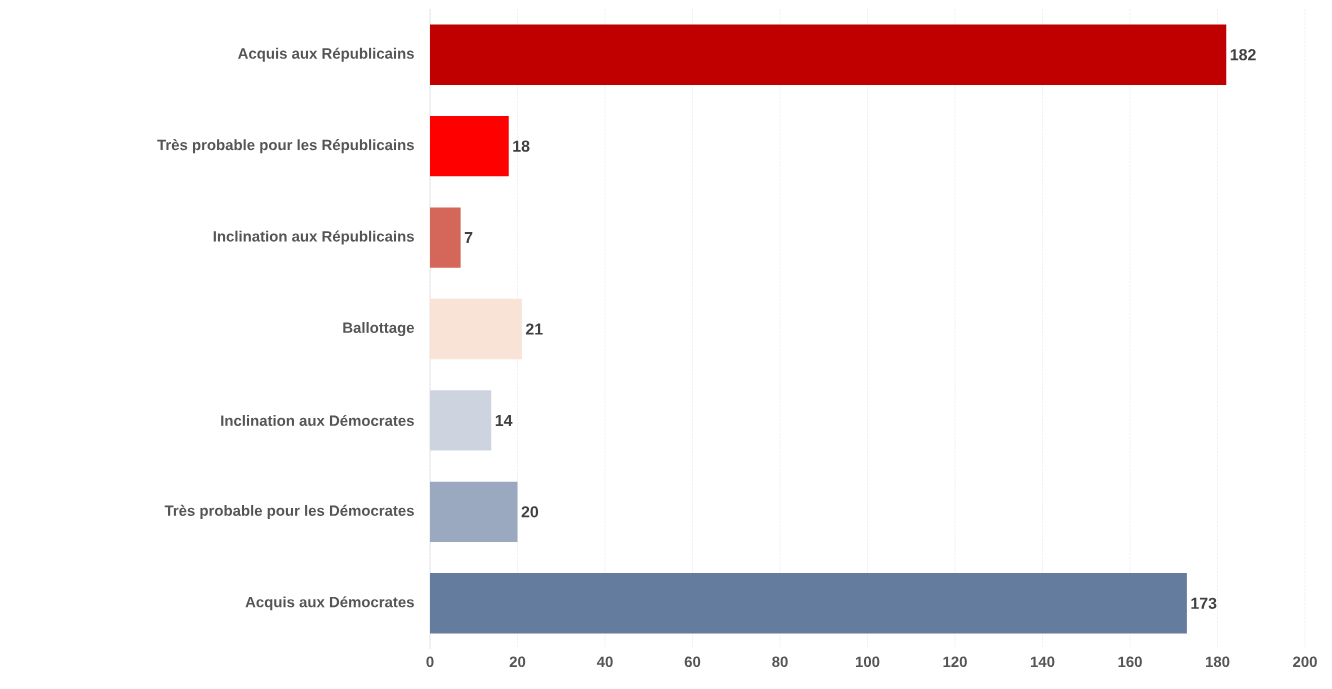 Image resolution: width=1332 pixels, height=689 pixels. I want to click on y-tick-label: Ballottage, so click(379, 329).